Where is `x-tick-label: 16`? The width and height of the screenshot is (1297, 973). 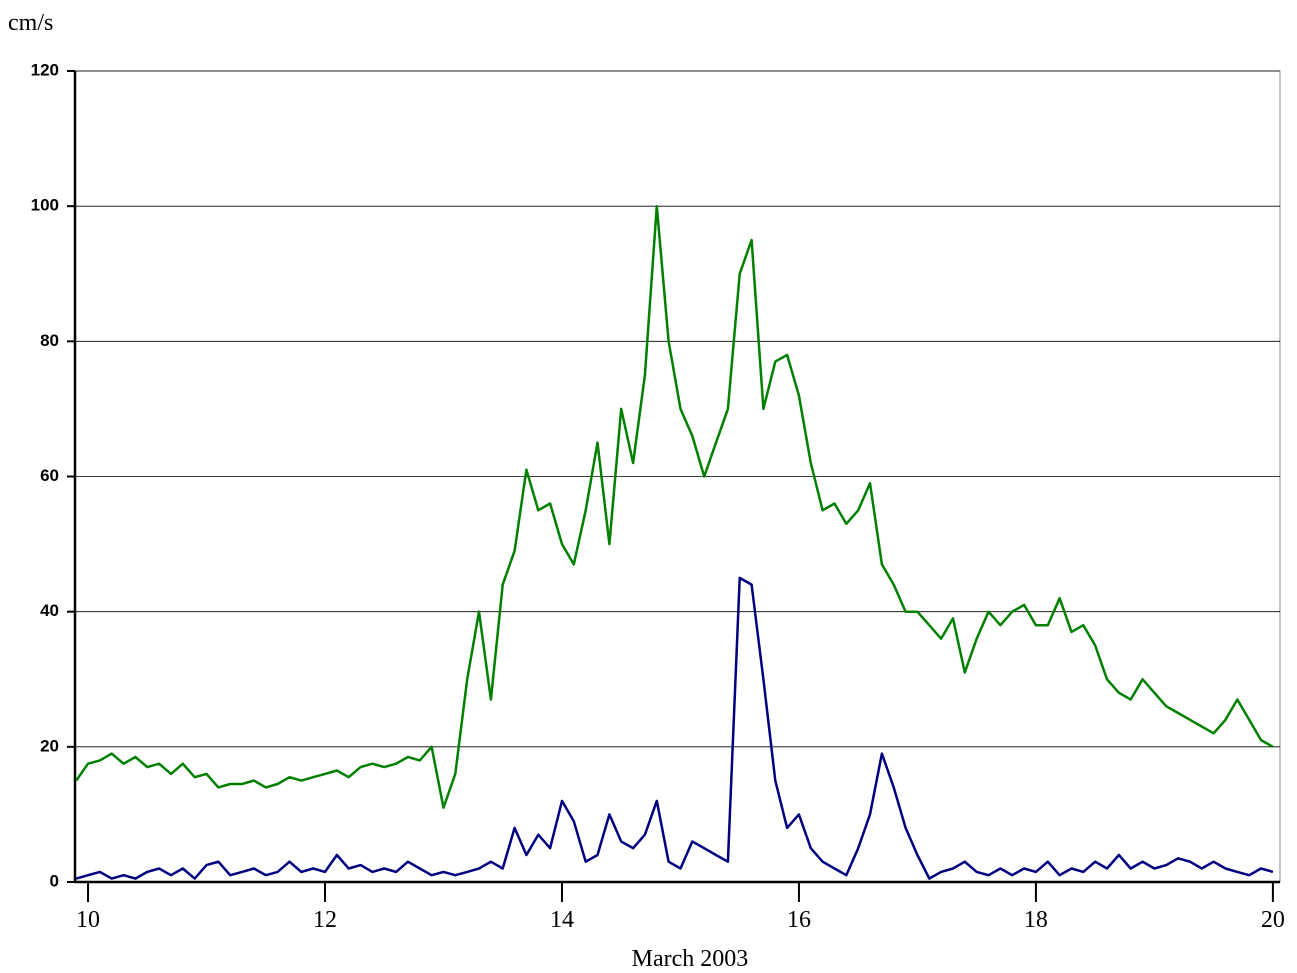
x-tick-label: 16 is located at coordinates (799, 920).